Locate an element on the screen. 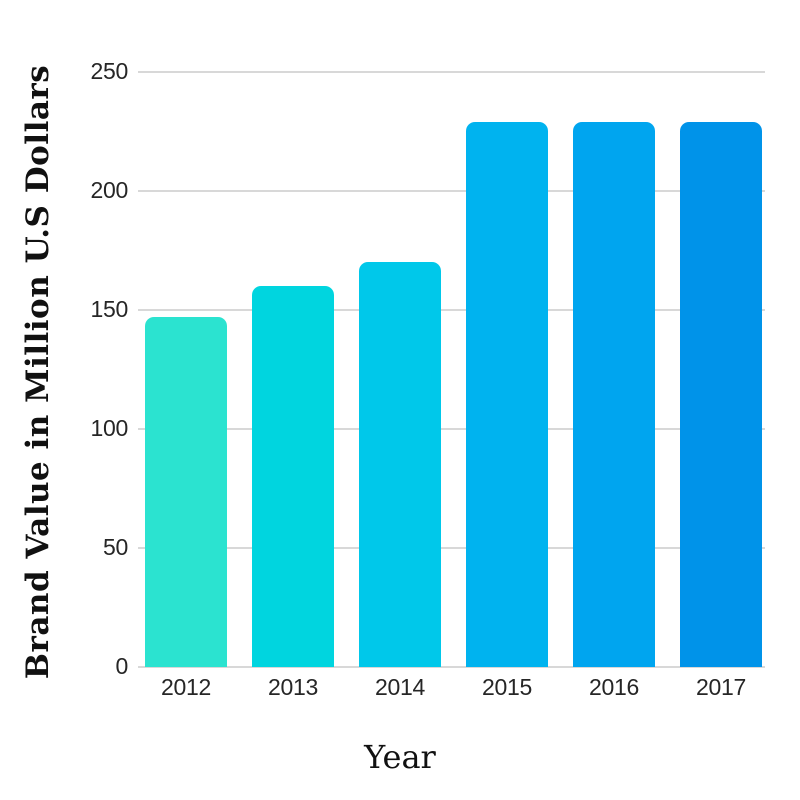 The height and width of the screenshot is (800, 800). x-axis-title: Year is located at coordinates (400, 757).